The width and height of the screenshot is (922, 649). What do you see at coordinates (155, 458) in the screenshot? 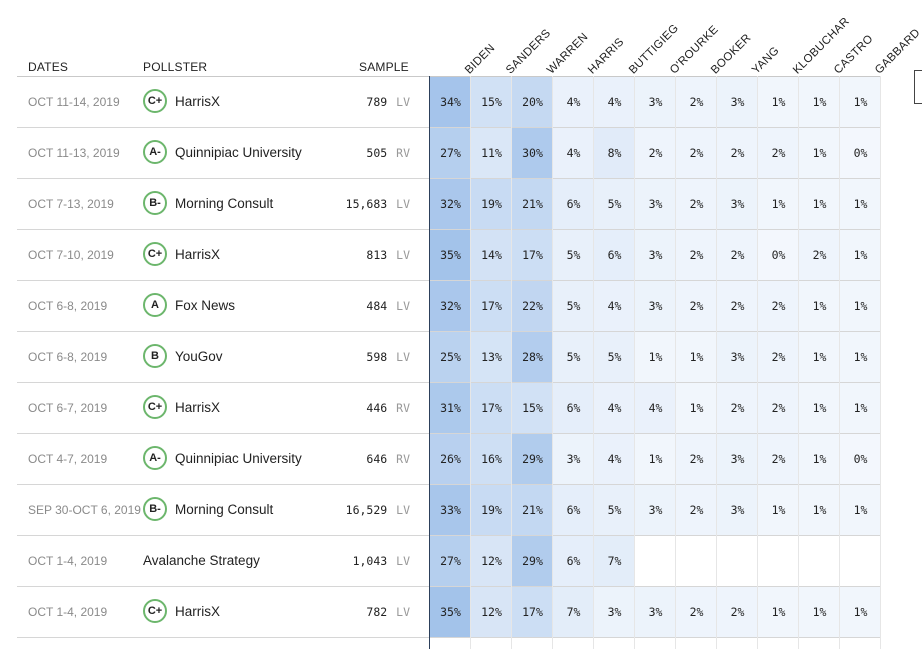
I see `pollster-grade-badge: A-` at bounding box center [155, 458].